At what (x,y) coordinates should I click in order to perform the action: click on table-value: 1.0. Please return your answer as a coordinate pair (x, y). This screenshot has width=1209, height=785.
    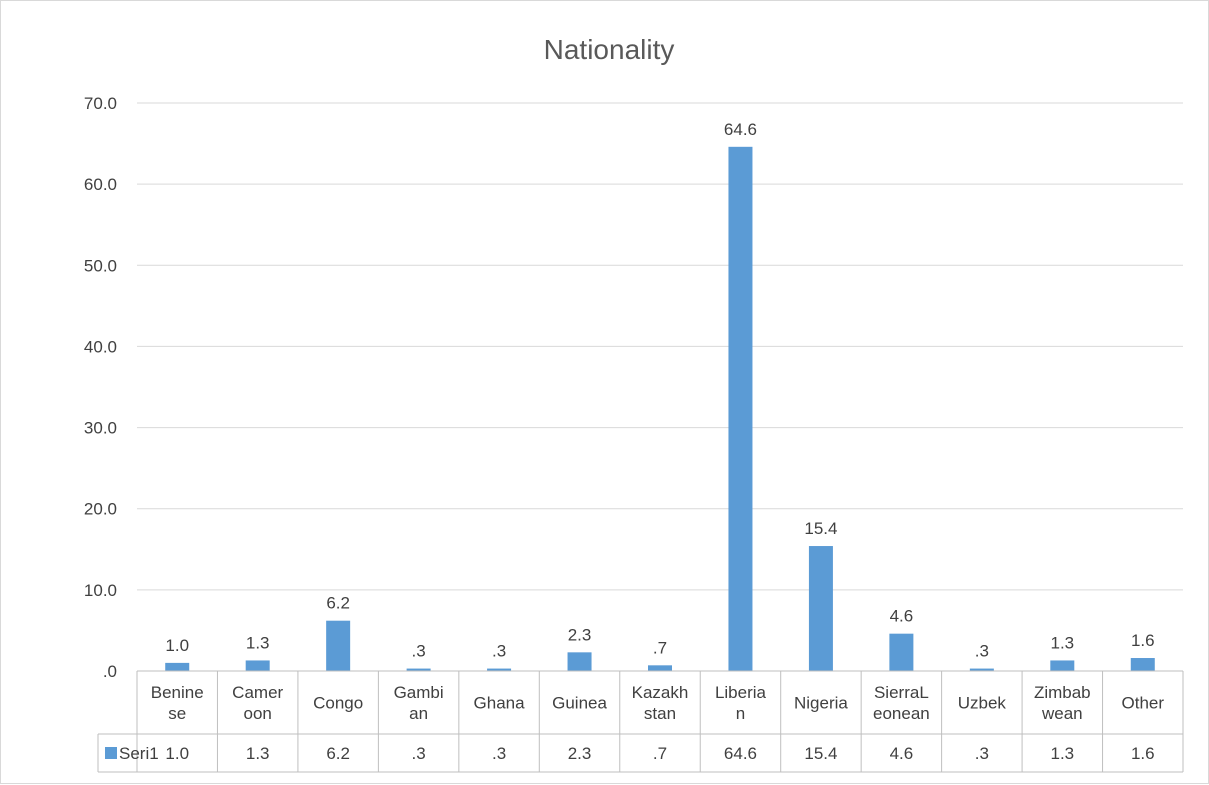
    Looking at the image, I should click on (177, 753).